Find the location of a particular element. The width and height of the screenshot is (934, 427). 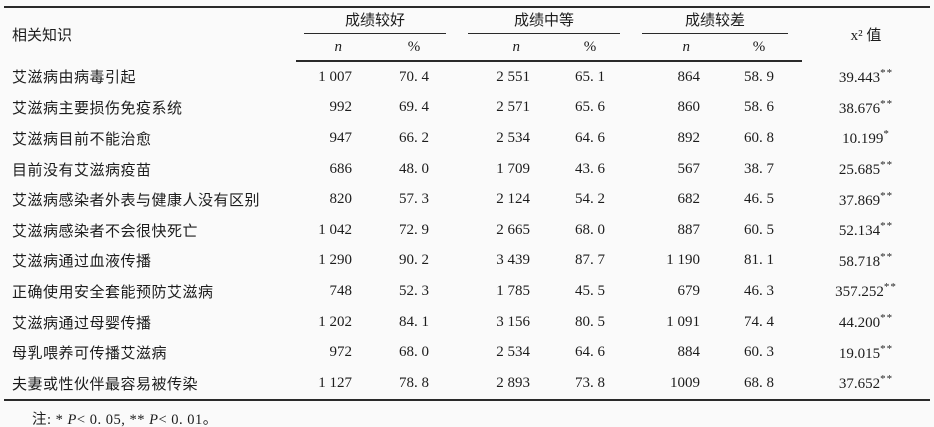

chi-square-value: 10.199* is located at coordinates (866, 138).